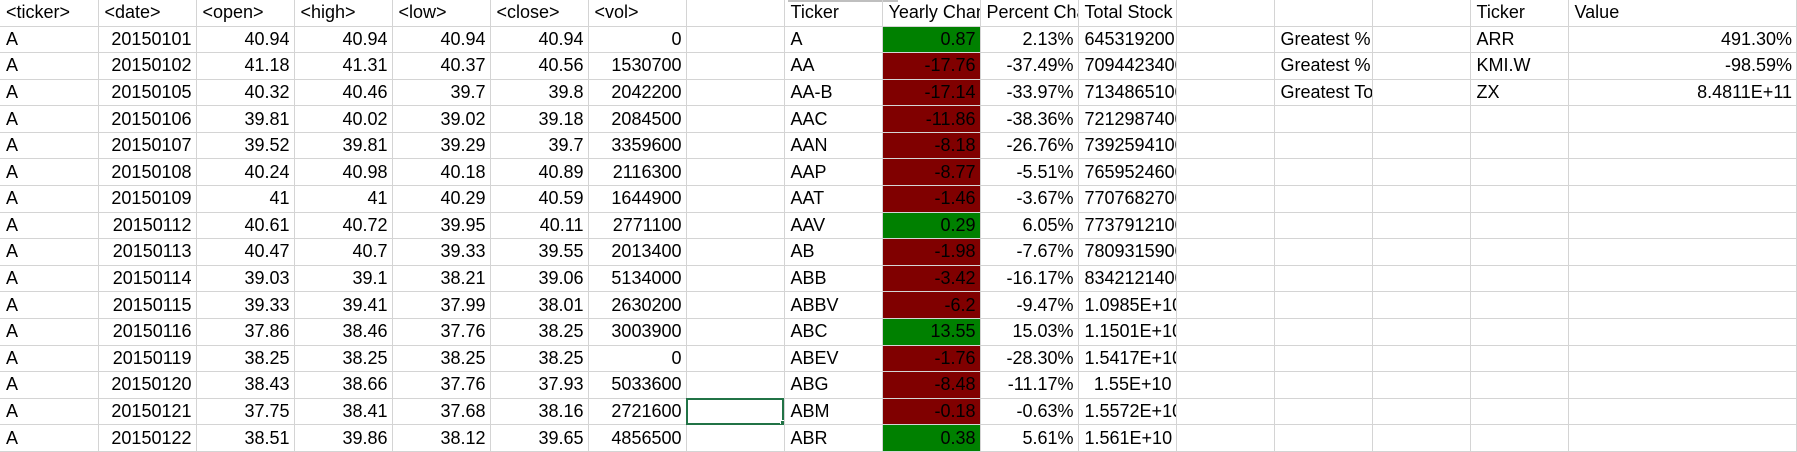  Describe the element at coordinates (147, 172) in the screenshot. I see `cell-date: 20150108` at that location.